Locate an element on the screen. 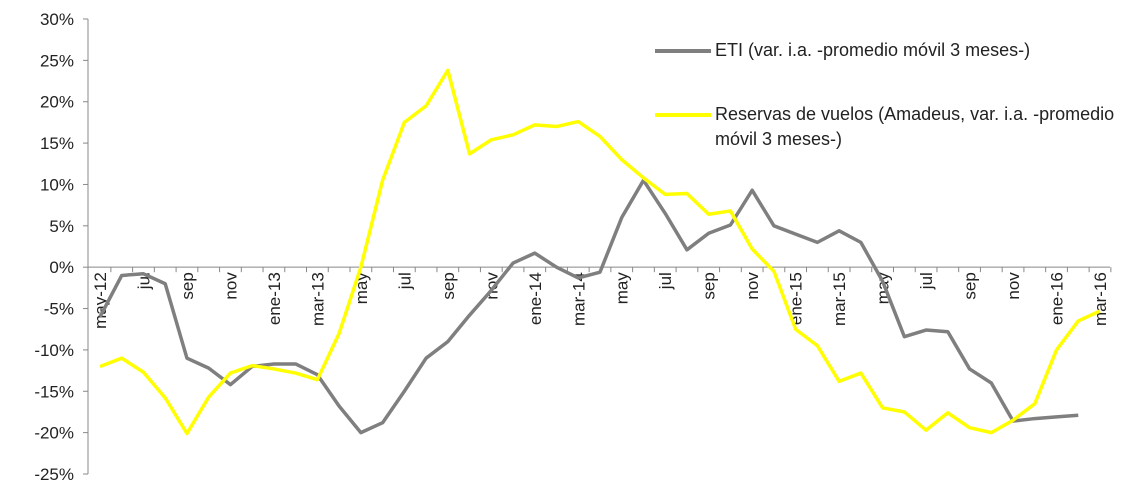 The width and height of the screenshot is (1146, 487). y-tick-label: -15% is located at coordinates (54, 391).